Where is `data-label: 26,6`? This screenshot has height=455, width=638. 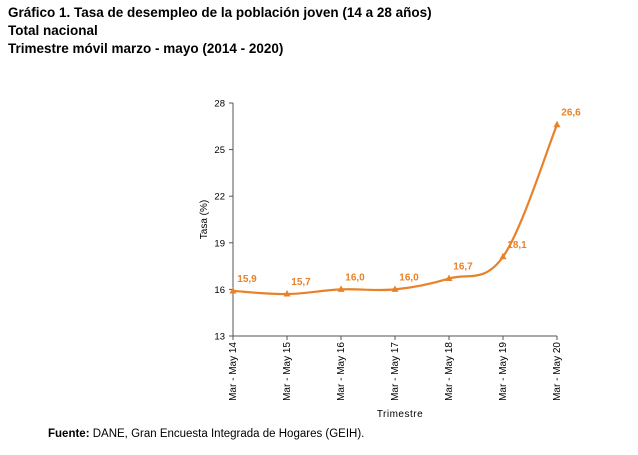
data-label: 26,6 is located at coordinates (571, 113).